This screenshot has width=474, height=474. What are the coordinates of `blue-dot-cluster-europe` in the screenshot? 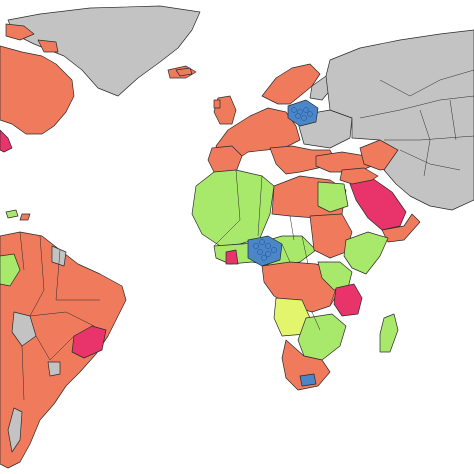 It's located at (302, 114).